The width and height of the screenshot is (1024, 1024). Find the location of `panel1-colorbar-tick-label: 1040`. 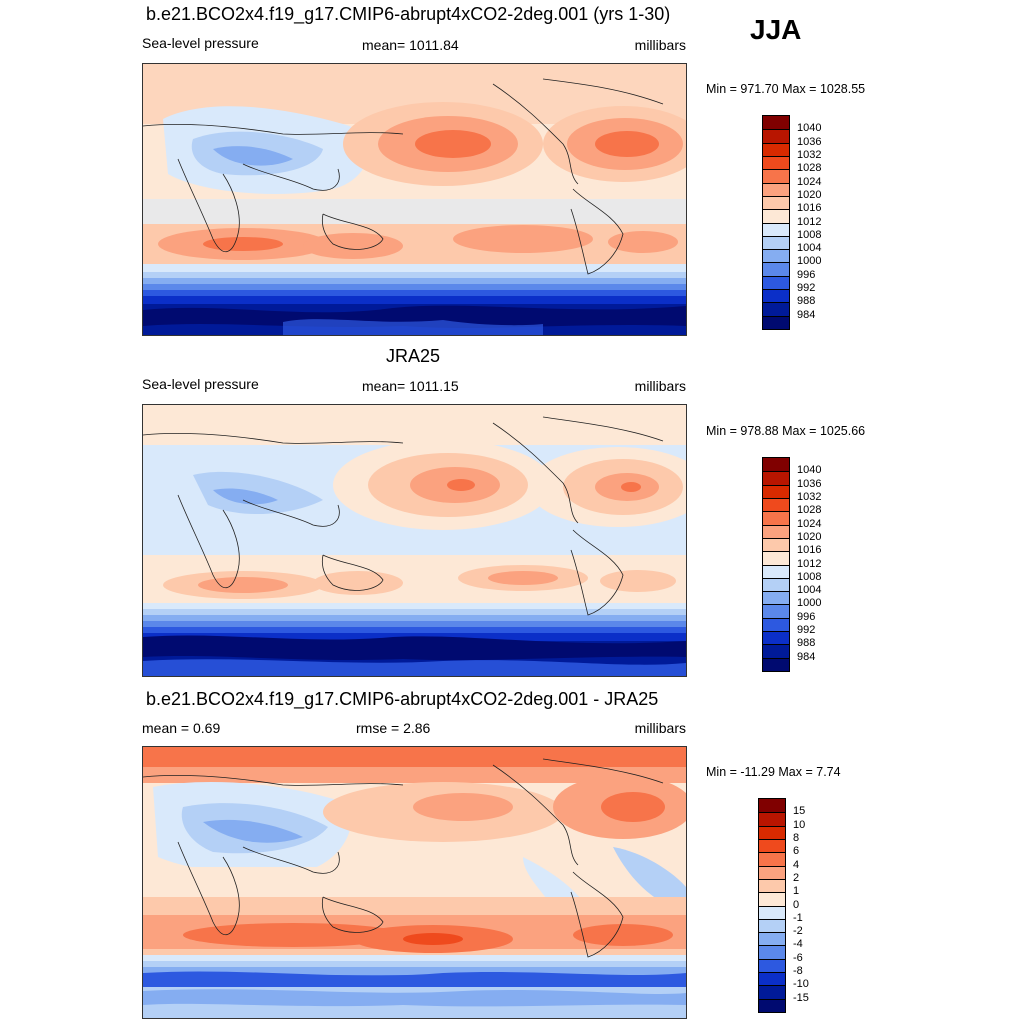

panel1-colorbar-tick-label: 1040 is located at coordinates (809, 128).